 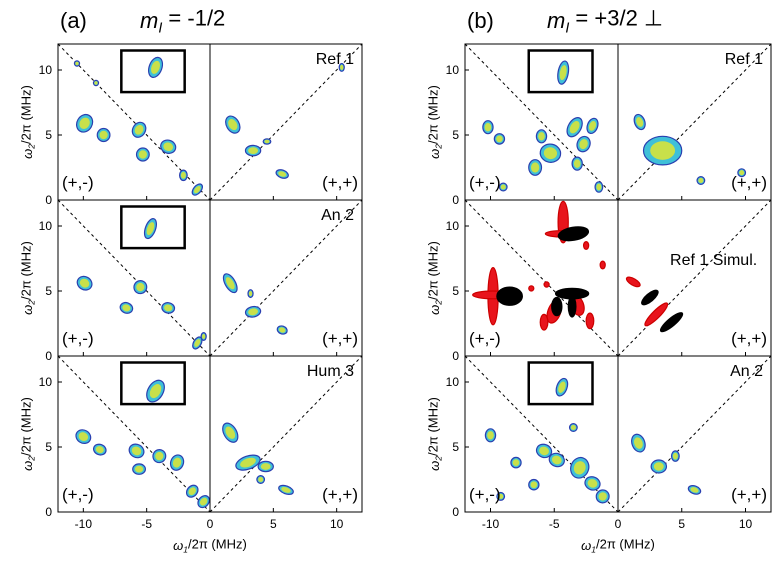 What do you see at coordinates (73, 20) in the screenshot?
I see `panel-label: (a)` at bounding box center [73, 20].